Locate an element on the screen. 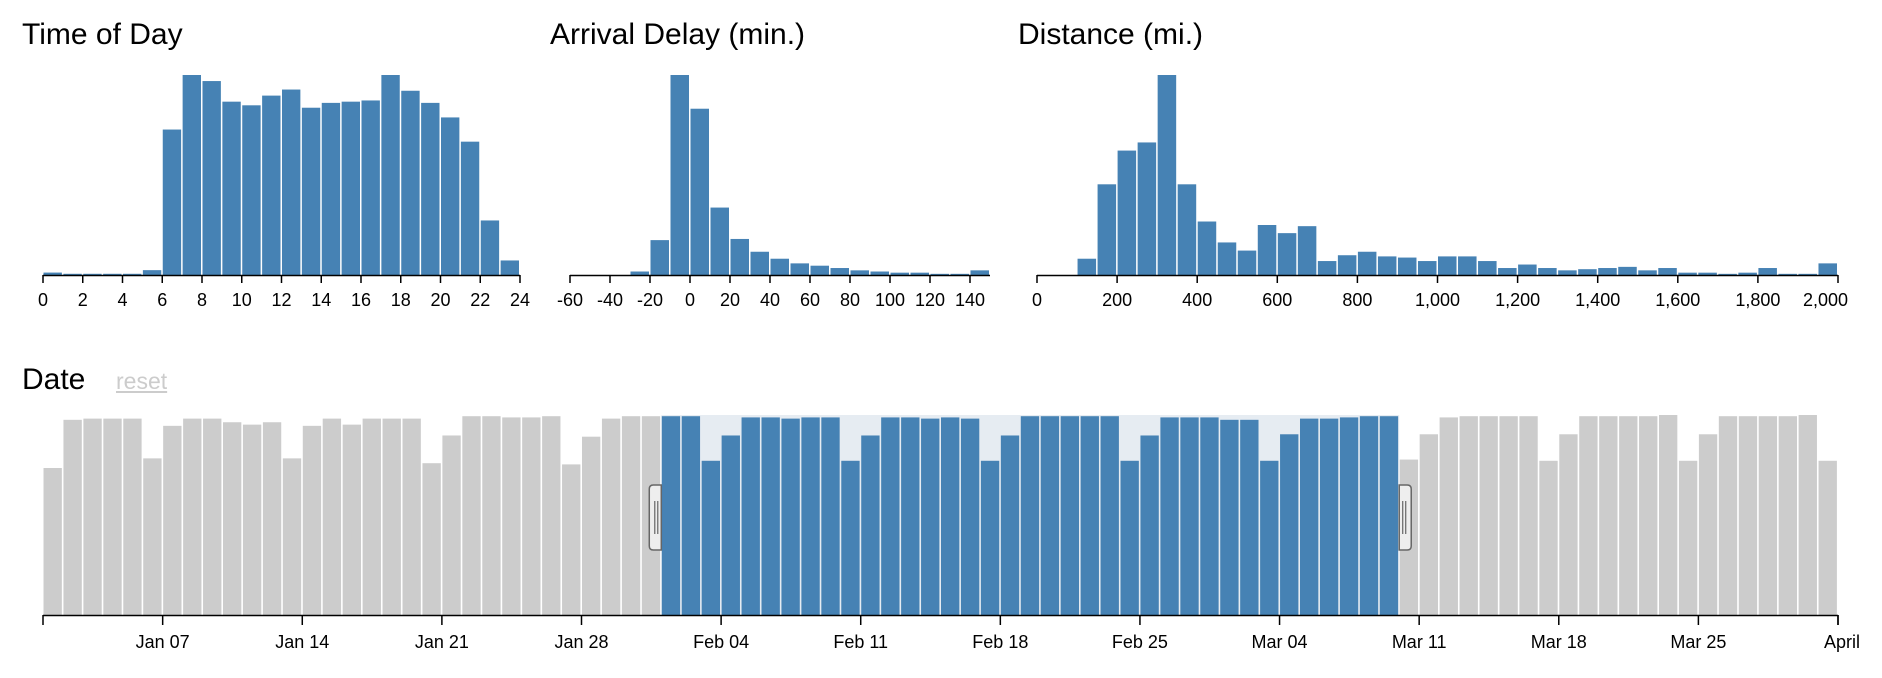 The image size is (1882, 678). time-of-day-tick-label: 2 is located at coordinates (83, 300).